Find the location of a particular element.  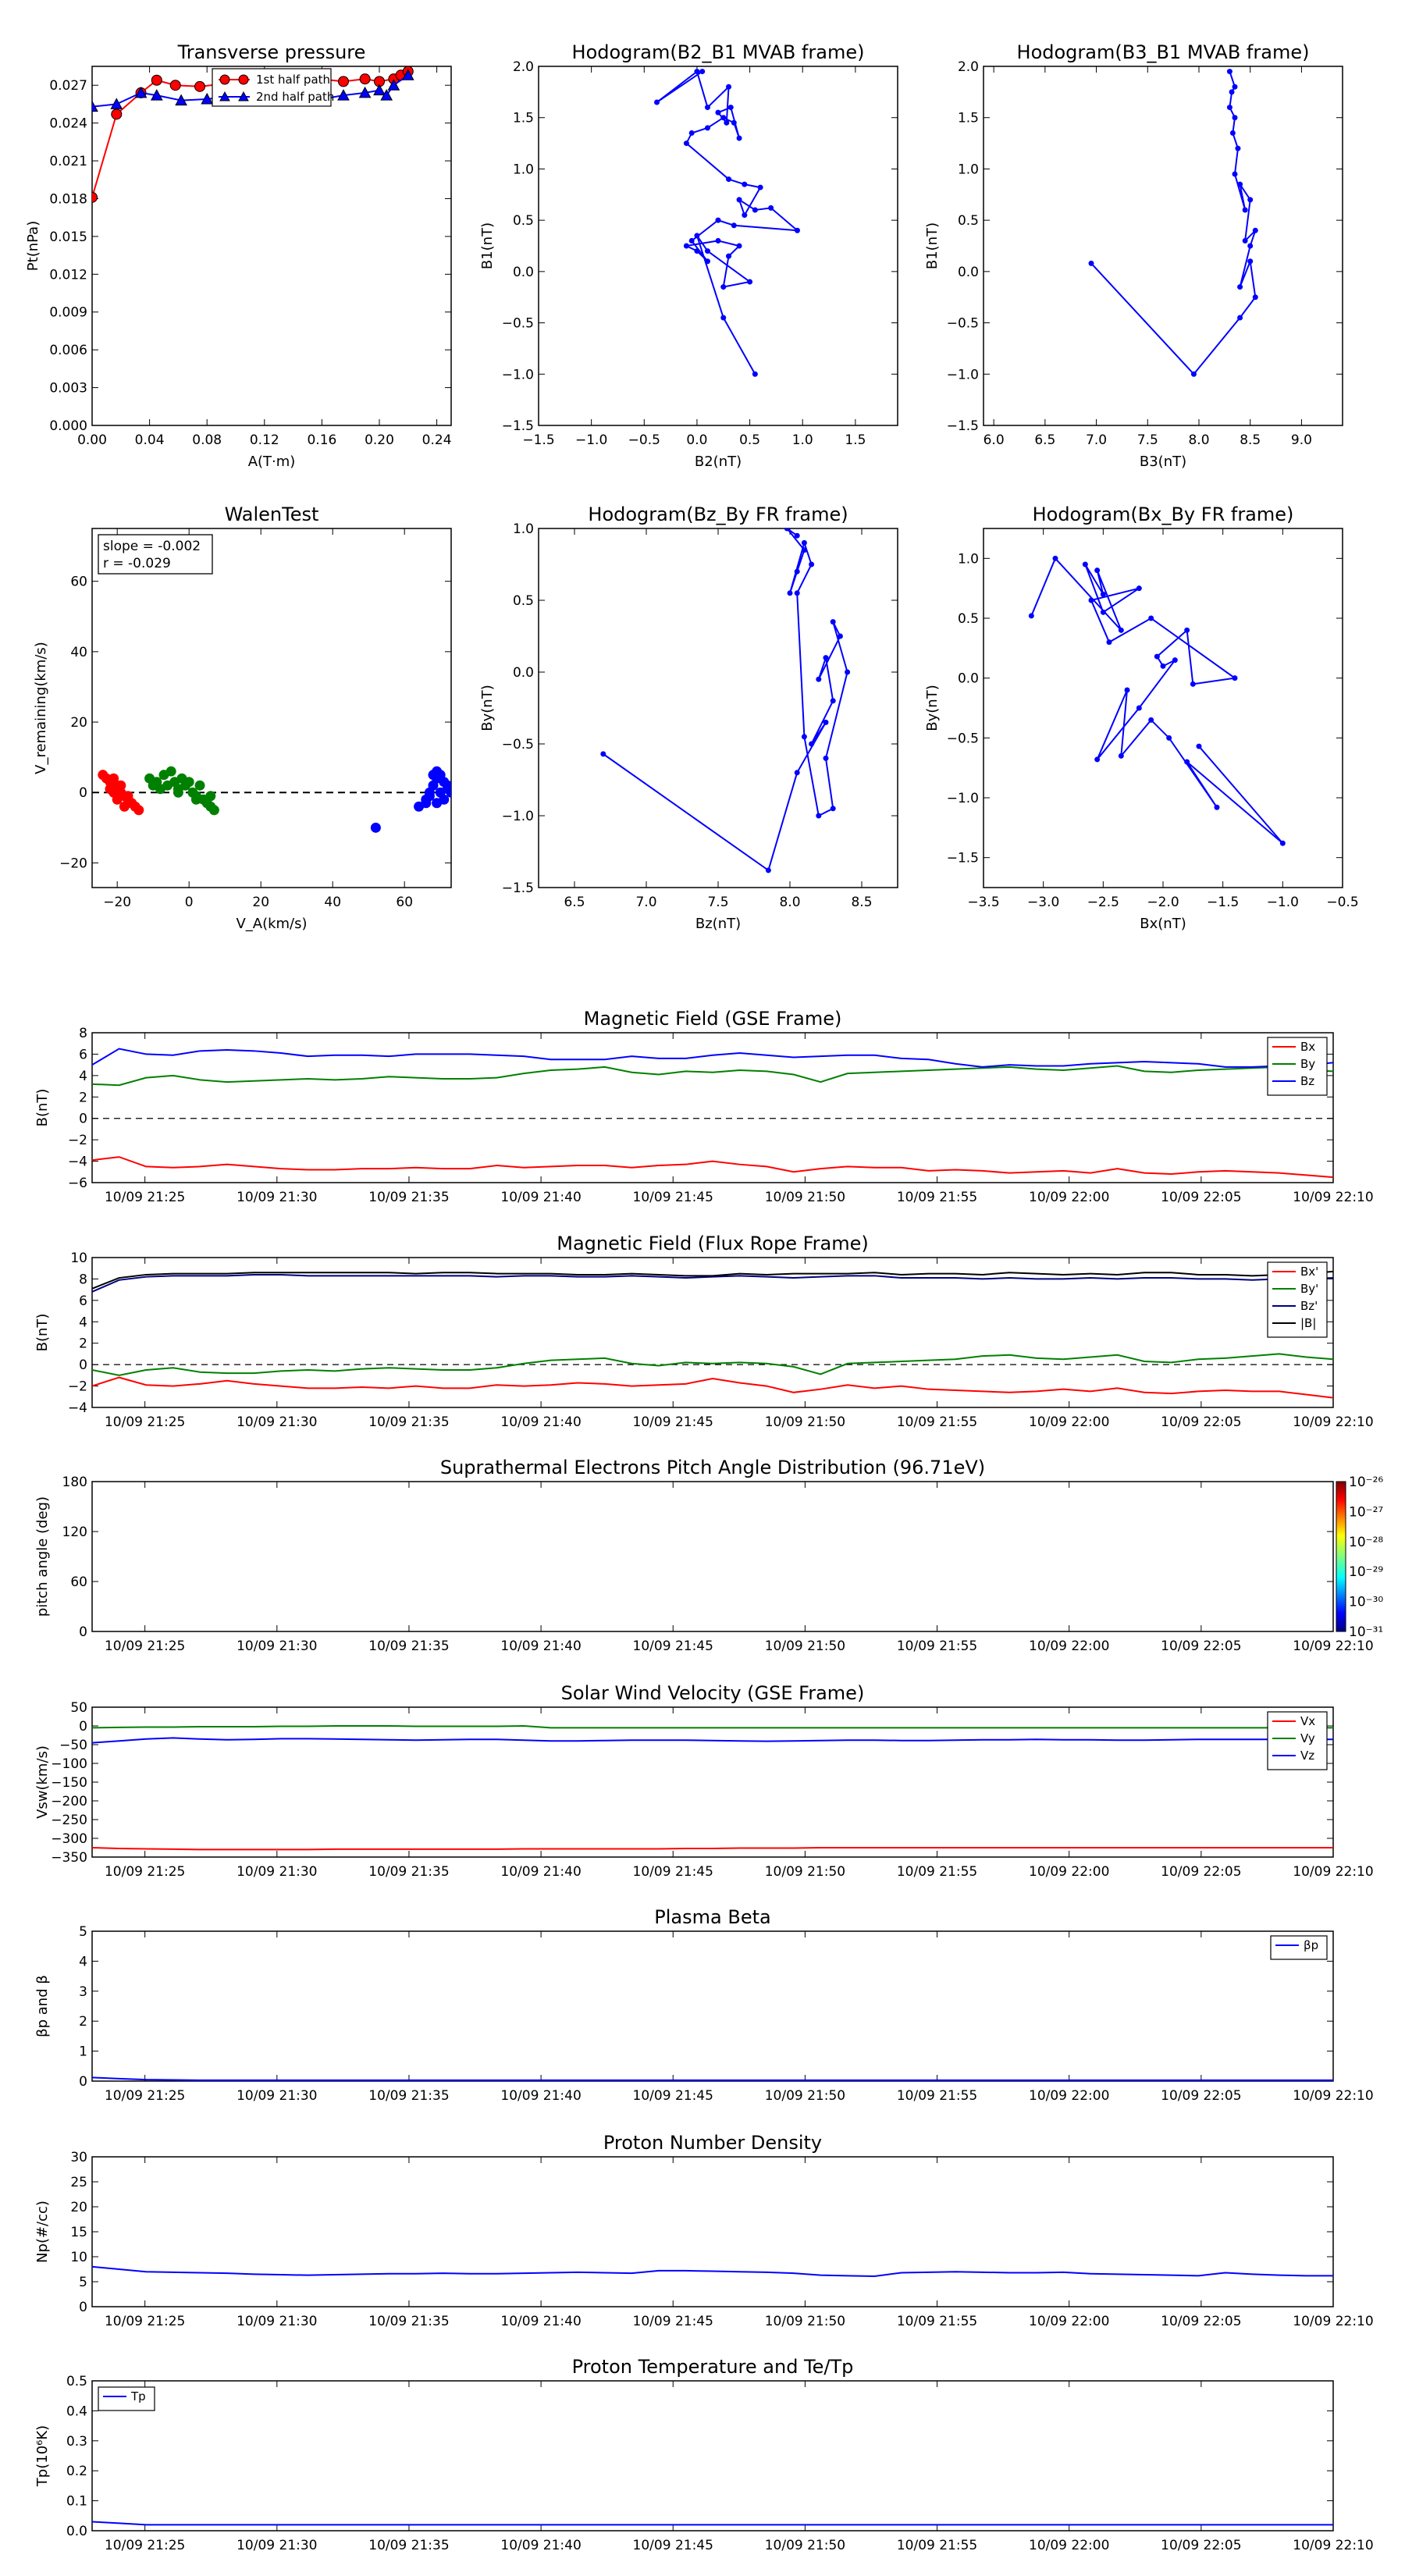

y-tick-label: 8 is located at coordinates (83, 1033).